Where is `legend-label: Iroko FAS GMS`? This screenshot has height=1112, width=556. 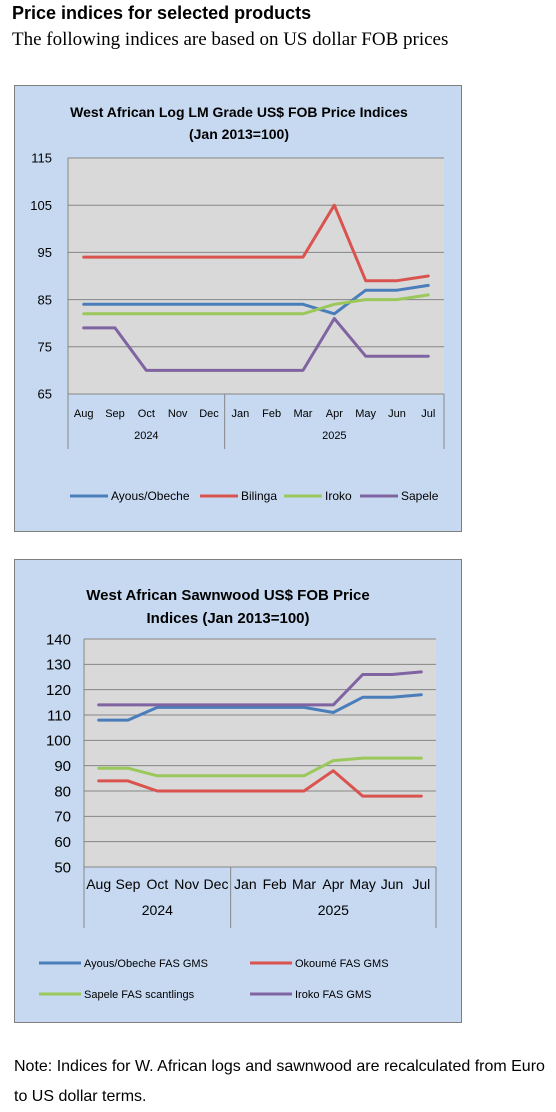 legend-label: Iroko FAS GMS is located at coordinates (333, 995).